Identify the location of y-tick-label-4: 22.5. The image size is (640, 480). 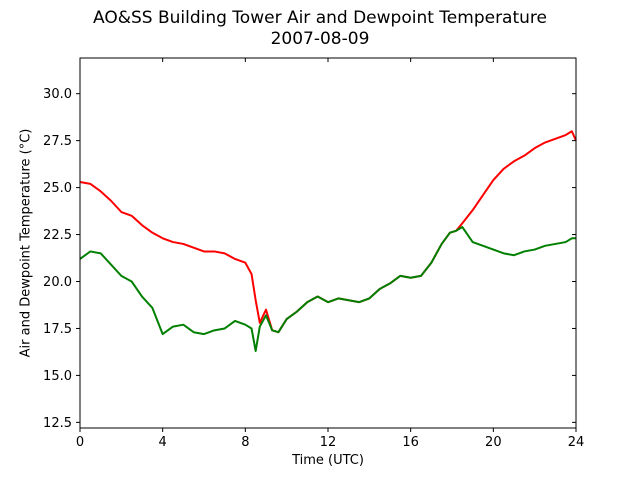
(57, 235).